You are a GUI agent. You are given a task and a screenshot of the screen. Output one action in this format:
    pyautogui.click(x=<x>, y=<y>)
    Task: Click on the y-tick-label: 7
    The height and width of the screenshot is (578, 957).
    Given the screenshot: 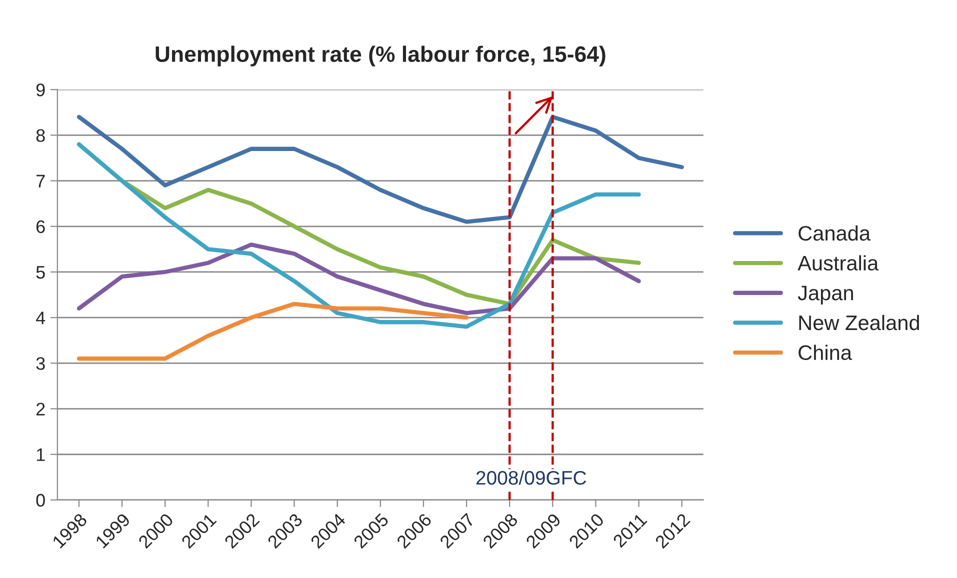 What is the action you would take?
    pyautogui.click(x=40, y=181)
    